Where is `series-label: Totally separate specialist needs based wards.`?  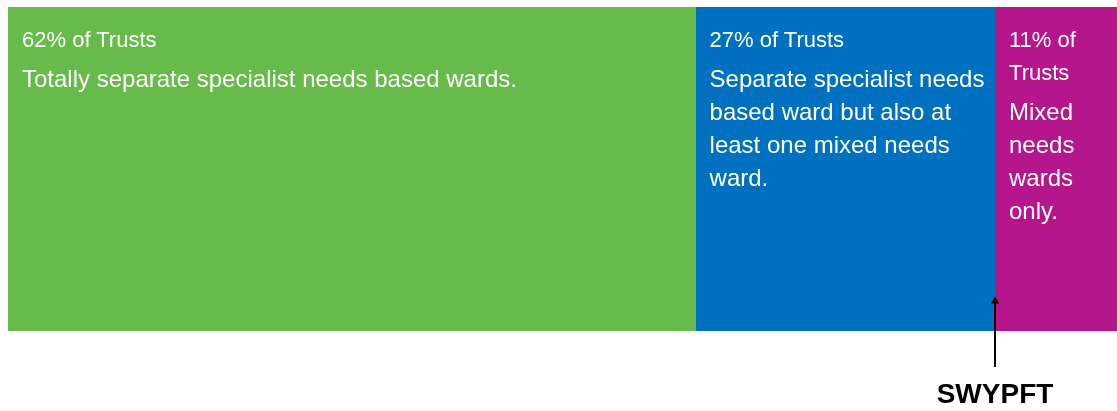
series-label: Totally separate specialist needs based wards. is located at coordinates (269, 78).